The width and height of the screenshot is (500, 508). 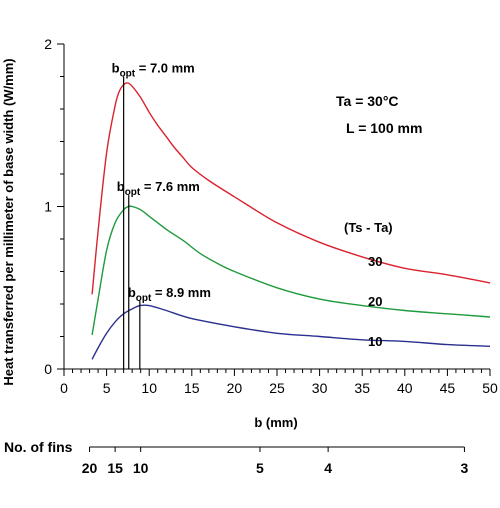 What do you see at coordinates (235, 388) in the screenshot?
I see `x-tick-label: 20` at bounding box center [235, 388].